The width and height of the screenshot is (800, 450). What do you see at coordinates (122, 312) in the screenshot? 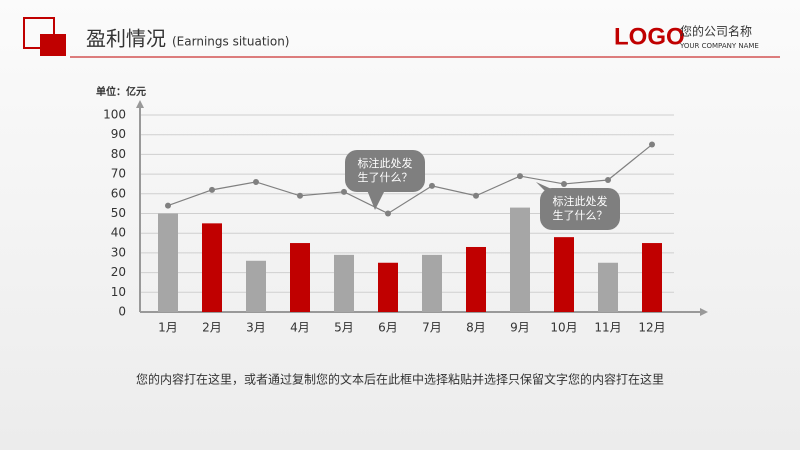
I see `y-tick-label: 0` at bounding box center [122, 312].